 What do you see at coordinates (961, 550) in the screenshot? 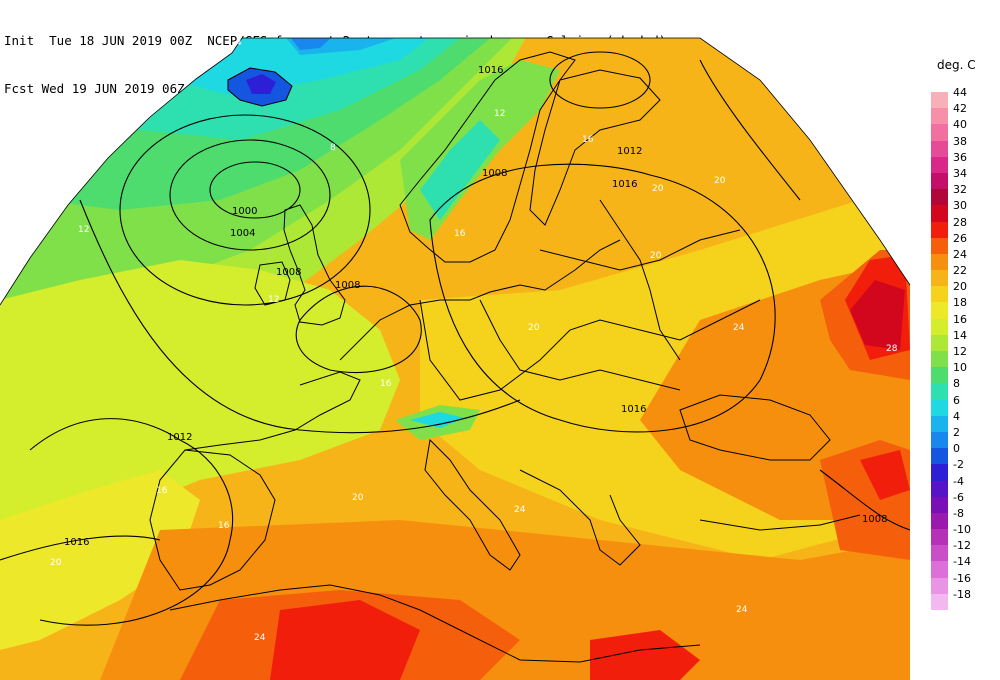
I see `legend-row: -12` at bounding box center [961, 550].